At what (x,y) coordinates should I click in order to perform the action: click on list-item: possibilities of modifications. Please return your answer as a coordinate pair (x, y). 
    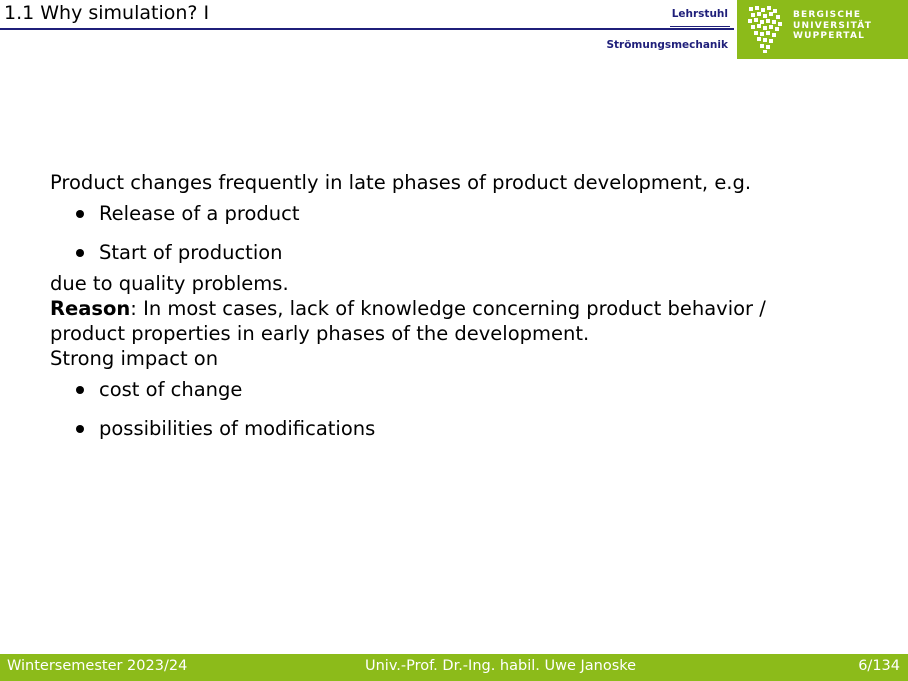
    Looking at the image, I should click on (460, 428).